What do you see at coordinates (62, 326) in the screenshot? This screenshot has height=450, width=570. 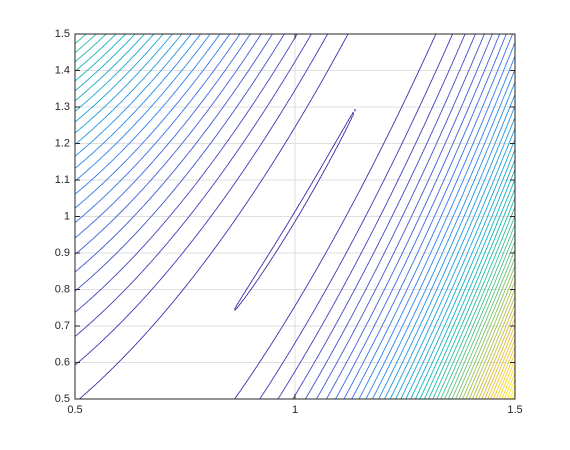 I see `y-tick-label: 0.7` at bounding box center [62, 326].